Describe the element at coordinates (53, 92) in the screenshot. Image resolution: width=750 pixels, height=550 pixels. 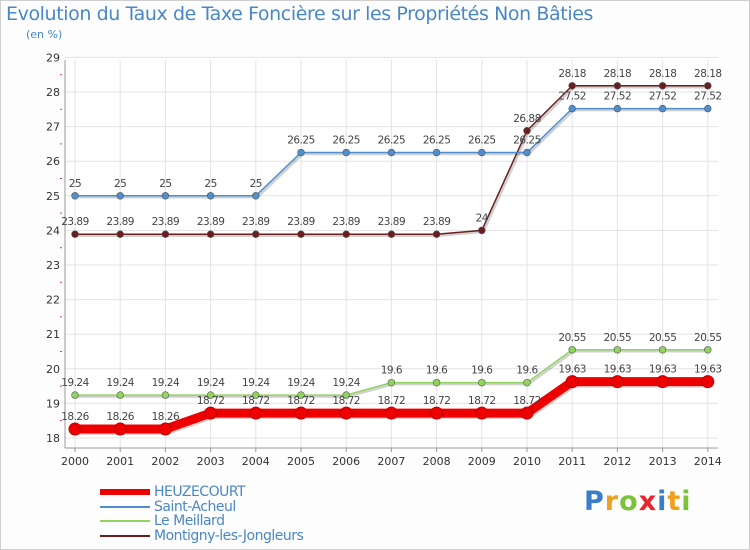
I see `y-tick-label: 28` at that location.